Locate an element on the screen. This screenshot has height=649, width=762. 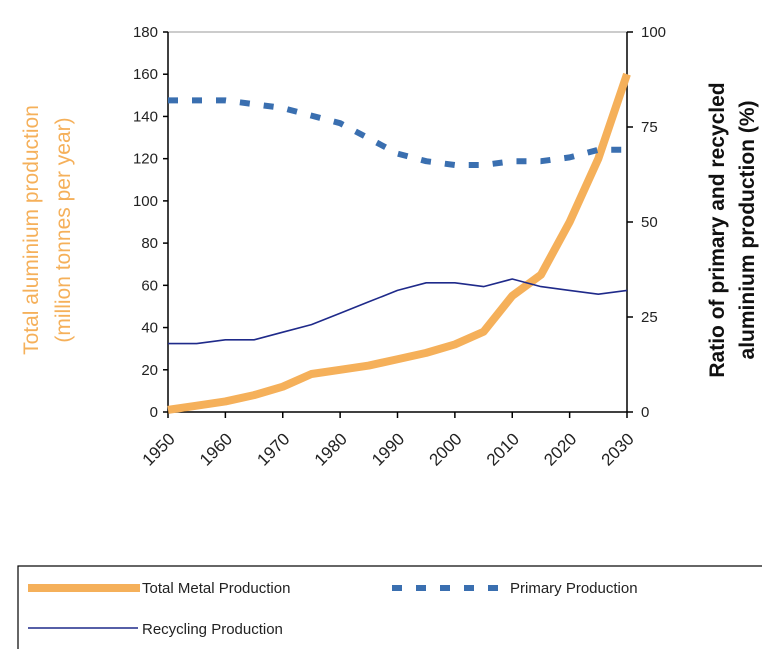
y-axis-title-line: (million tonnes per year) is located at coordinates (63, 229).